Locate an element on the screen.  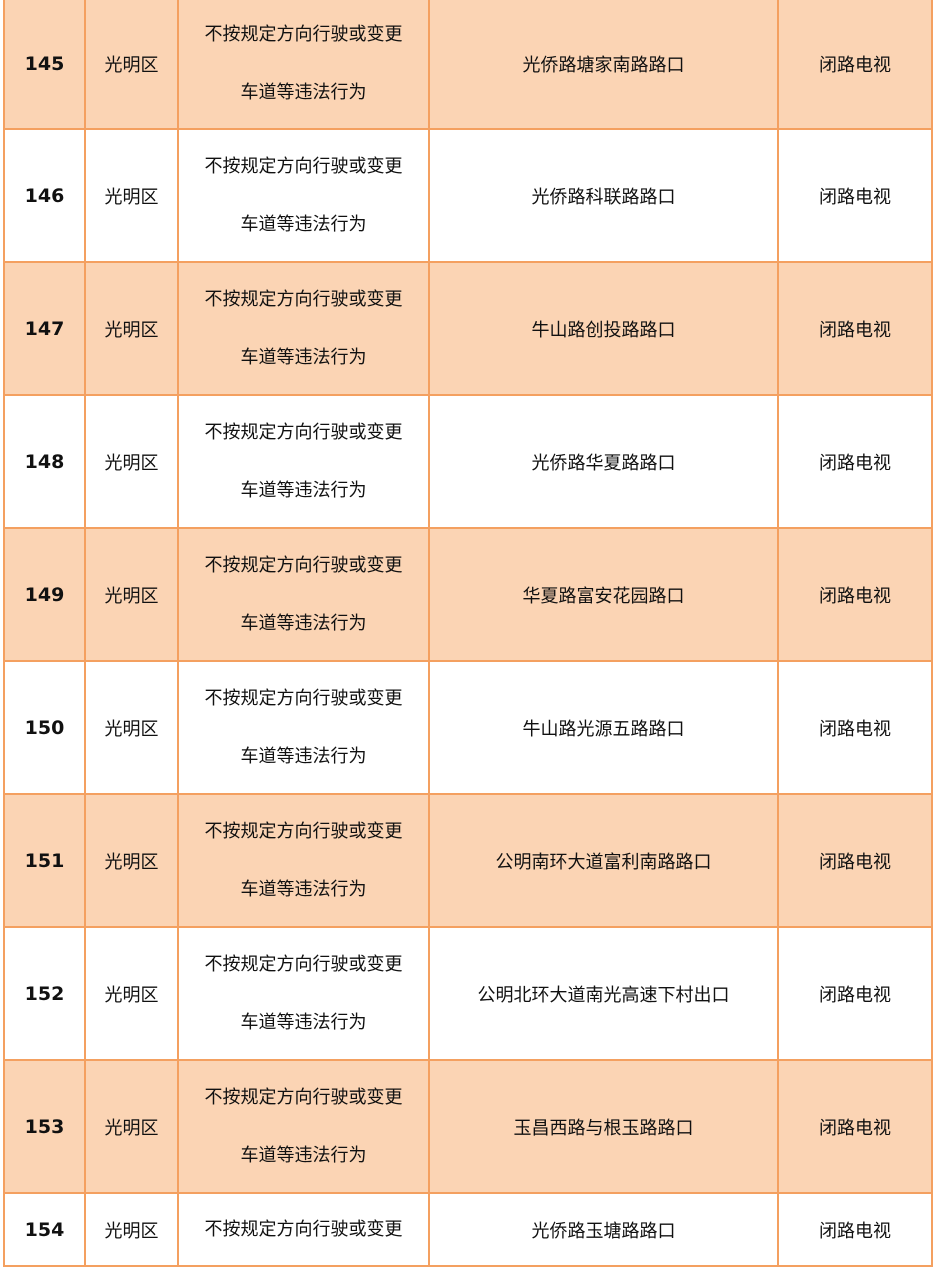
table-row: 145 光明区 不按规定方向行驶或变更 车道等违法行为 光侨路塘家南路路口 闭路电视 is located at coordinates (468, 65).